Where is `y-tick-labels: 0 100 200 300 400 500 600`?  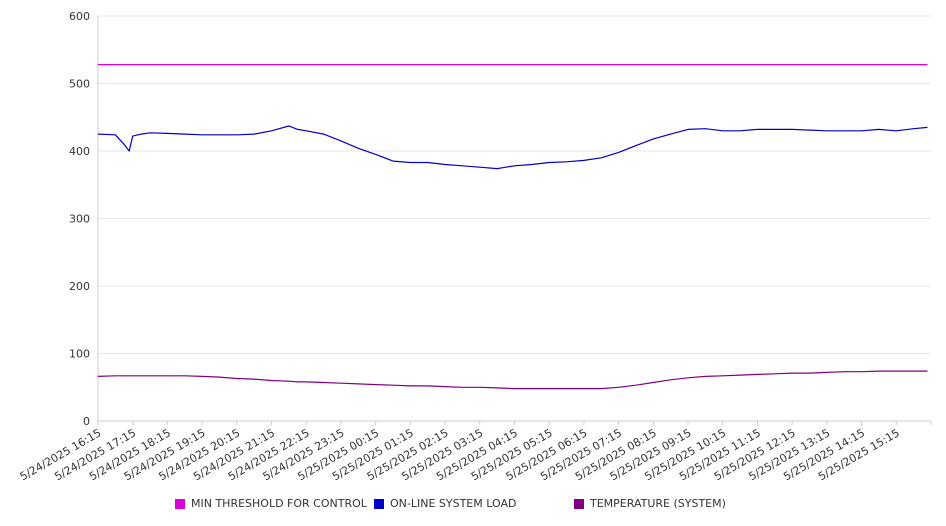 y-tick-labels: 0 100 200 300 400 500 600 is located at coordinates (79, 219).